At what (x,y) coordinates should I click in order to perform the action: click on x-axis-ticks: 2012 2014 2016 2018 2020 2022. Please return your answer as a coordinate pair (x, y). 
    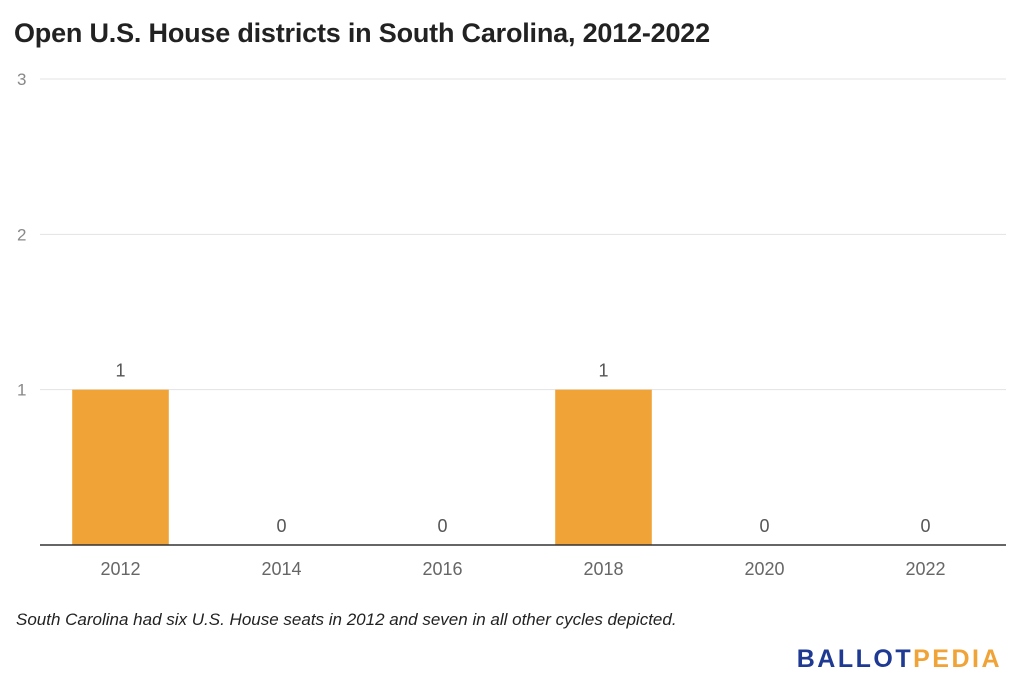
    Looking at the image, I should click on (522, 569).